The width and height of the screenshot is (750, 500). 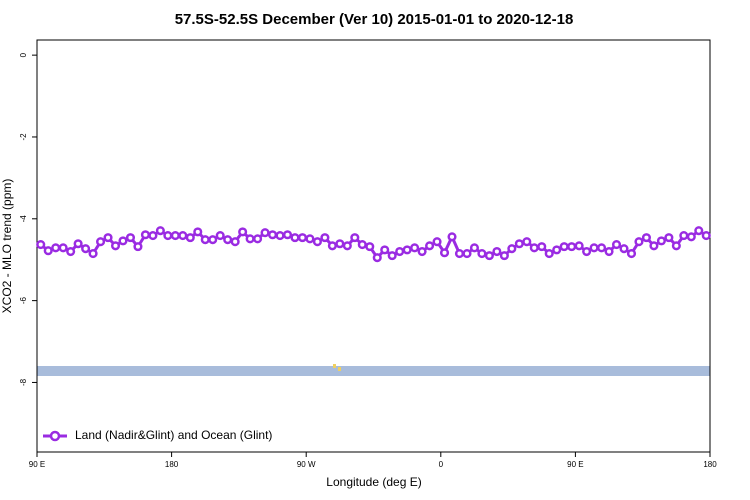 I want to click on x-tick-label: 0, so click(x=441, y=464).